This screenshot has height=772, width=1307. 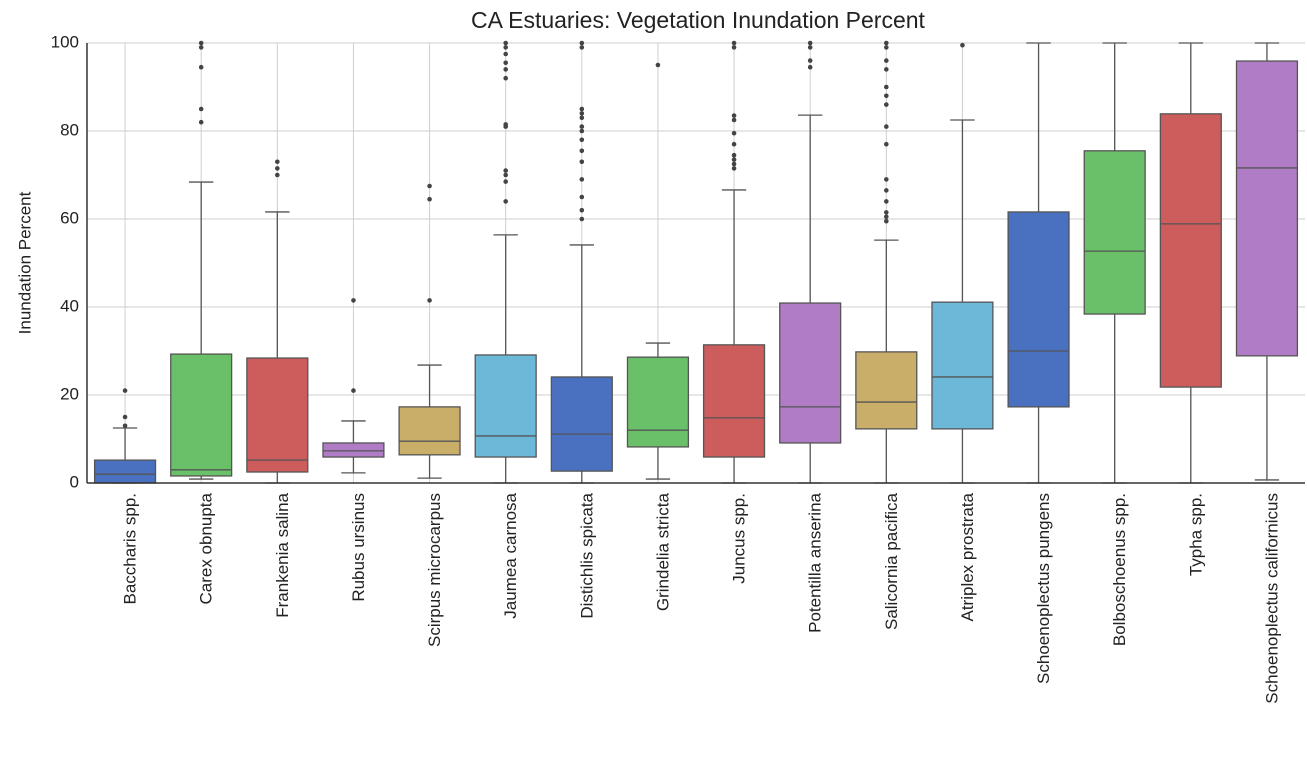 What do you see at coordinates (891, 561) in the screenshot?
I see `x-tick-label: Salicornia pacifica` at bounding box center [891, 561].